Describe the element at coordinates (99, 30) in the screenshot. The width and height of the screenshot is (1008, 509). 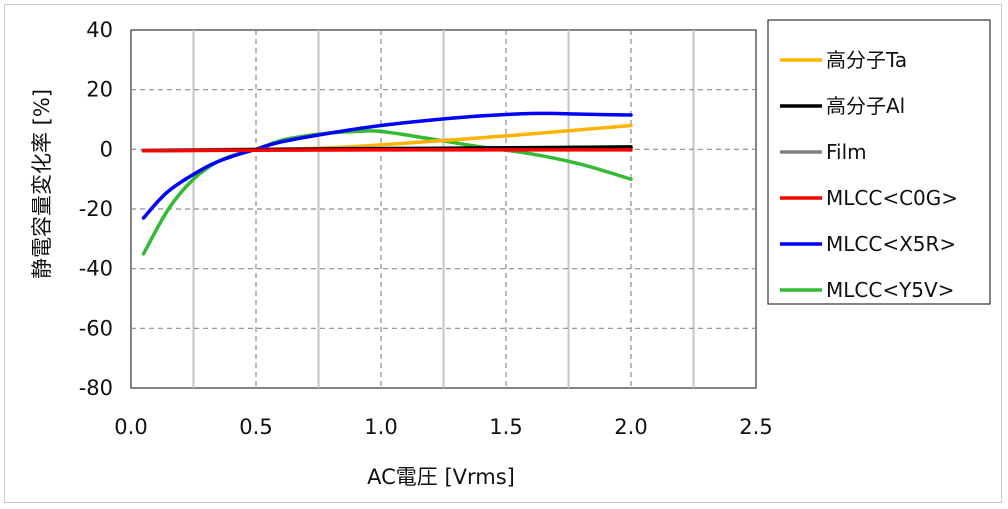
I see `y-tick-label: 40` at that location.